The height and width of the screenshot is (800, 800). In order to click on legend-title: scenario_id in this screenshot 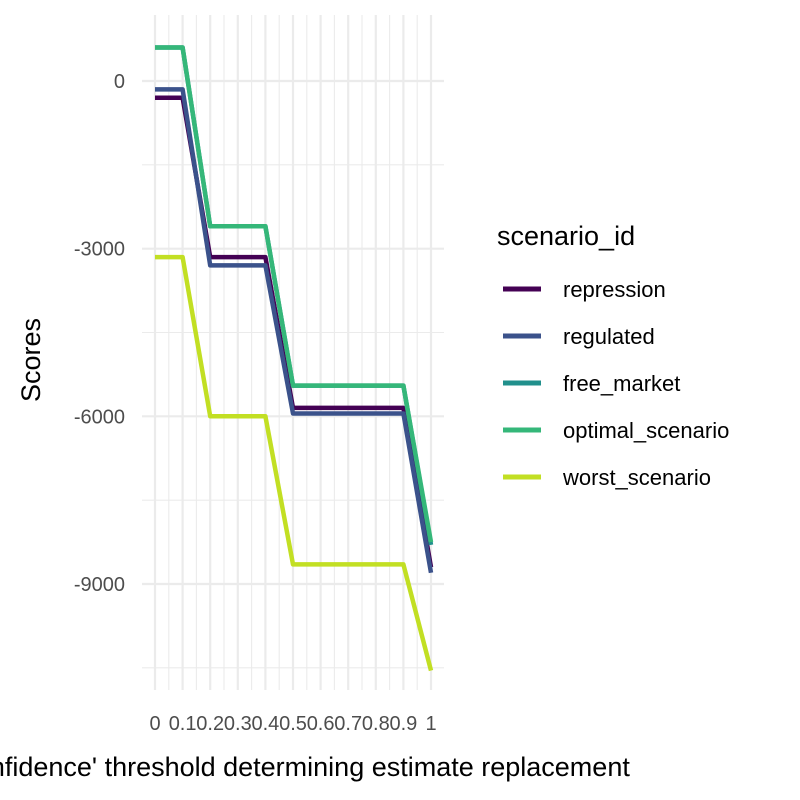, I will do `click(566, 236)`.